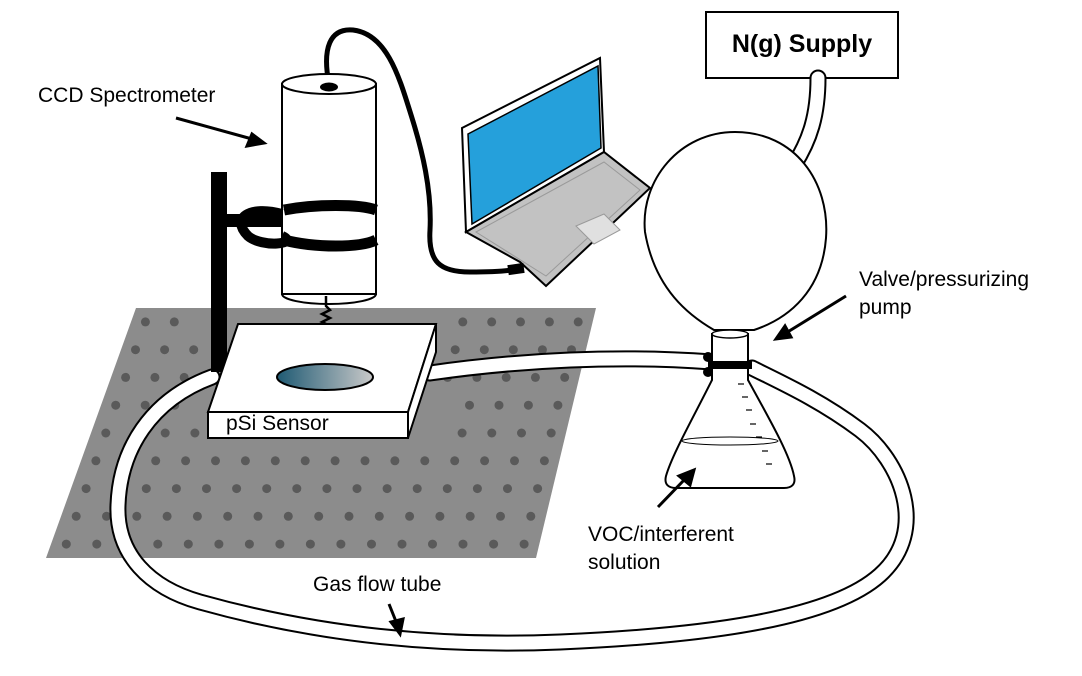  I want to click on clamp-stand, so click(246, 272).